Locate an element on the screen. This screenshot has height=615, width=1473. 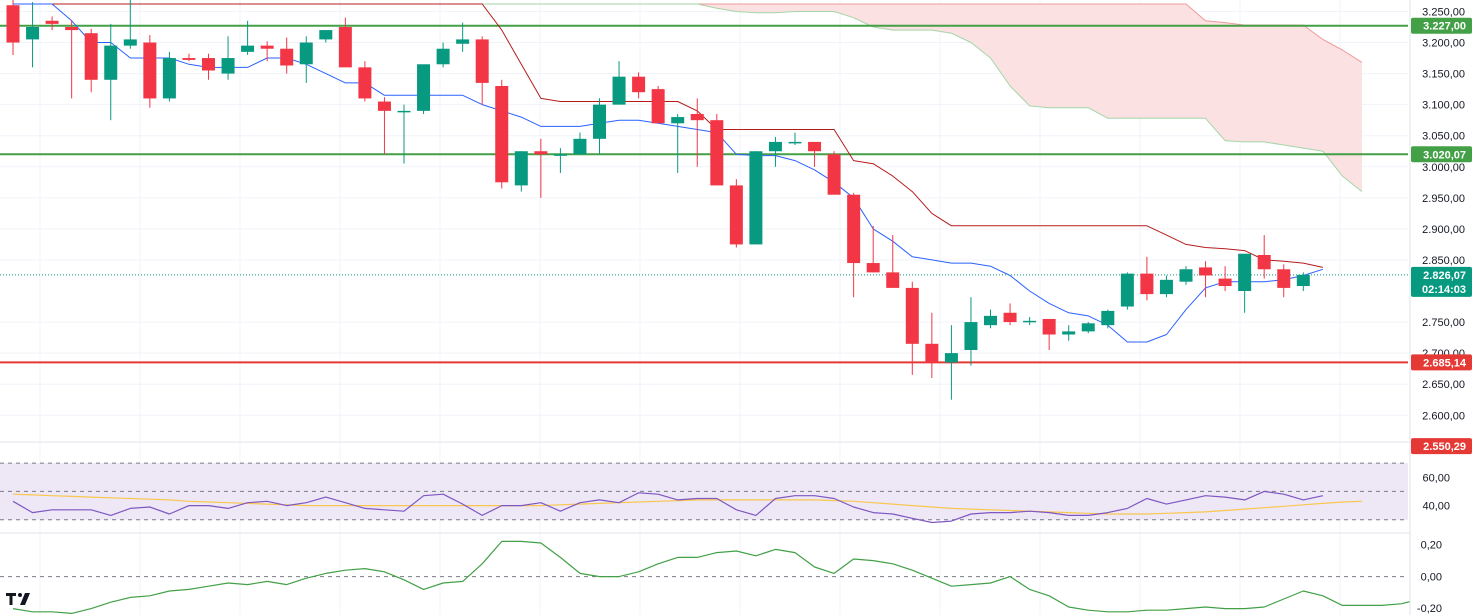
price-tick-label: 2.950,00 is located at coordinates (1443, 199).